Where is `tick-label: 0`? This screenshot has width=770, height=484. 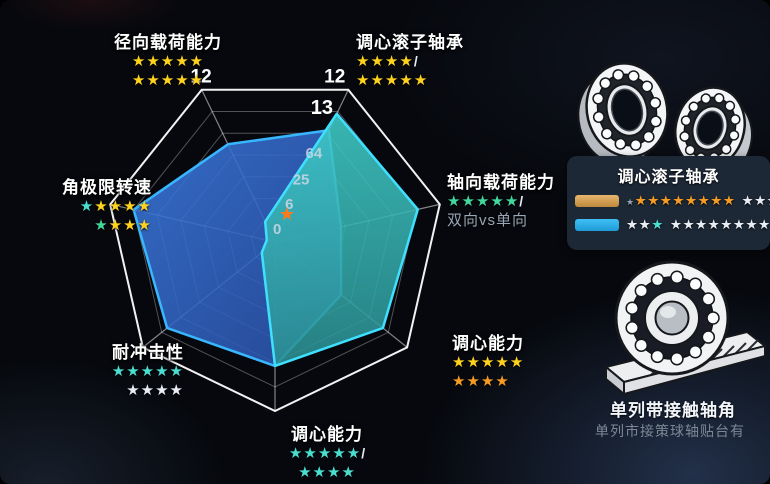
tick-label: 0 is located at coordinates (277, 229).